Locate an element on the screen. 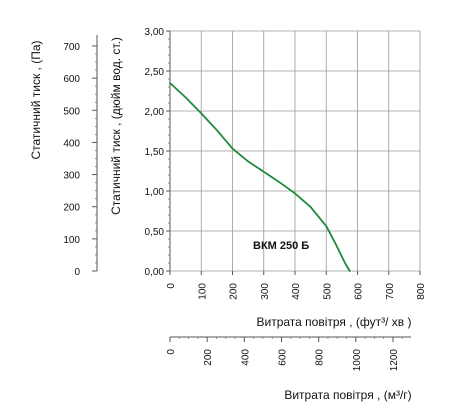 The image size is (450, 415). x-bottom-tick-label: 1200 is located at coordinates (394, 360).